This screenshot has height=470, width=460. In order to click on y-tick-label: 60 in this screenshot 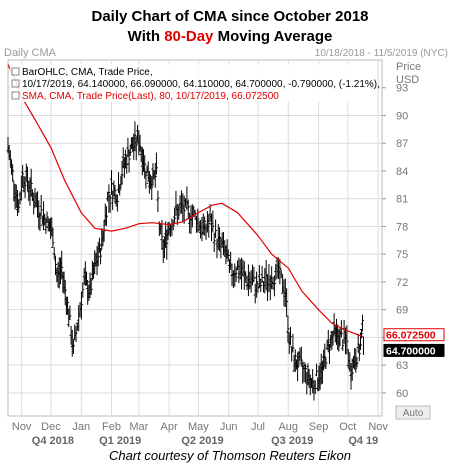, I will do `click(402, 394)`.